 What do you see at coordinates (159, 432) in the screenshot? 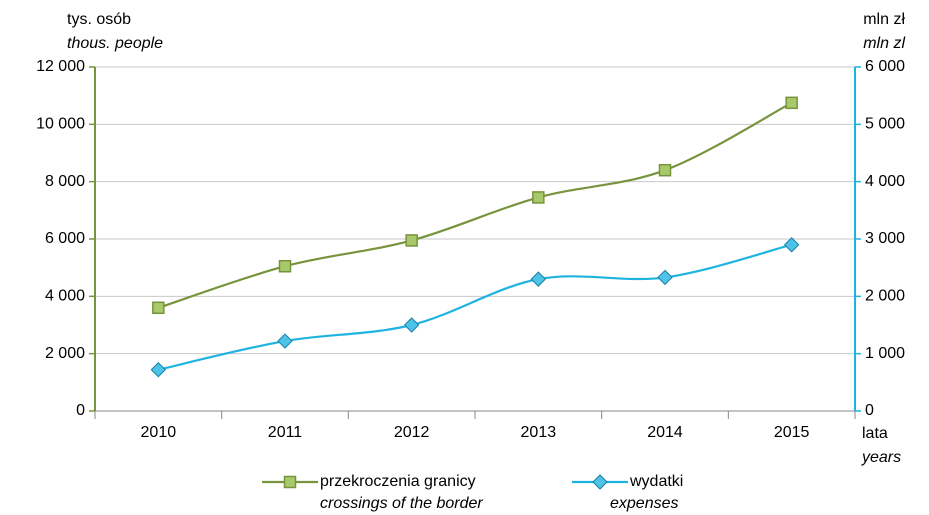
I see `x-tick-label: 2010` at bounding box center [159, 432].